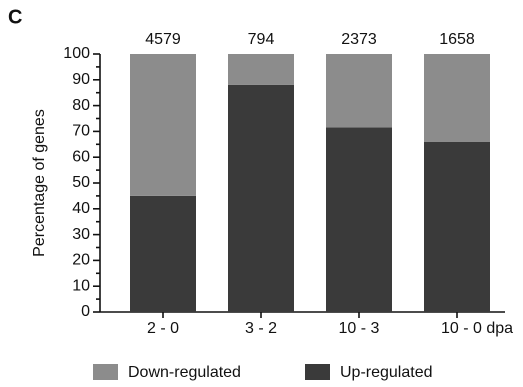 This screenshot has height=387, width=523. Describe the element at coordinates (76, 53) in the screenshot. I see `y-tick-label: 100` at that location.